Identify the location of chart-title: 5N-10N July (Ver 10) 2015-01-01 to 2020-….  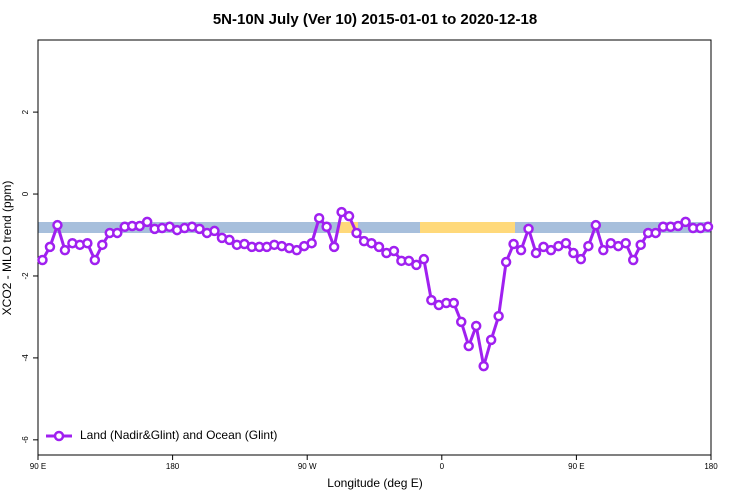
(375, 19).